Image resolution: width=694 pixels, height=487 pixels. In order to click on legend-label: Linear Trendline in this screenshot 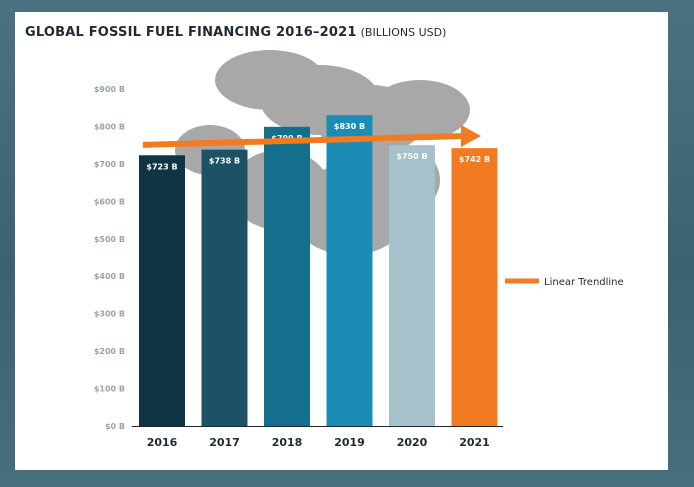, I will do `click(584, 282)`.